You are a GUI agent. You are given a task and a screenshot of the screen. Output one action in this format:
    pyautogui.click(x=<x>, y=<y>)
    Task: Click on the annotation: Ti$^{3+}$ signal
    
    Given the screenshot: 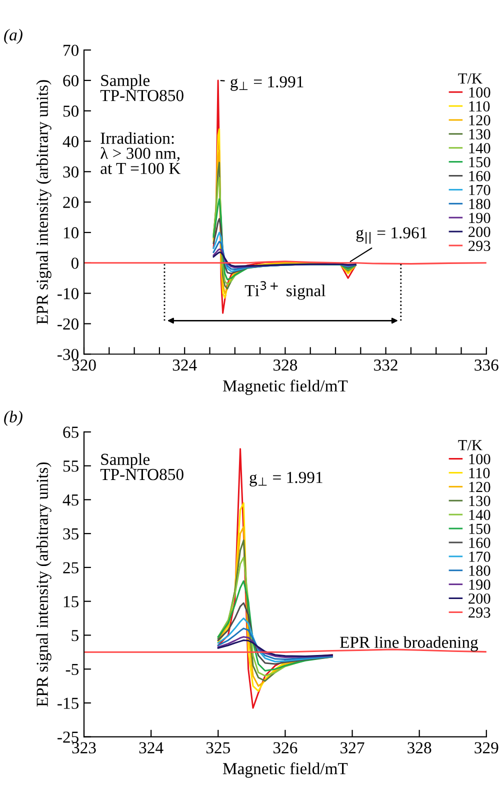 What is the action you would take?
    pyautogui.click(x=285, y=290)
    